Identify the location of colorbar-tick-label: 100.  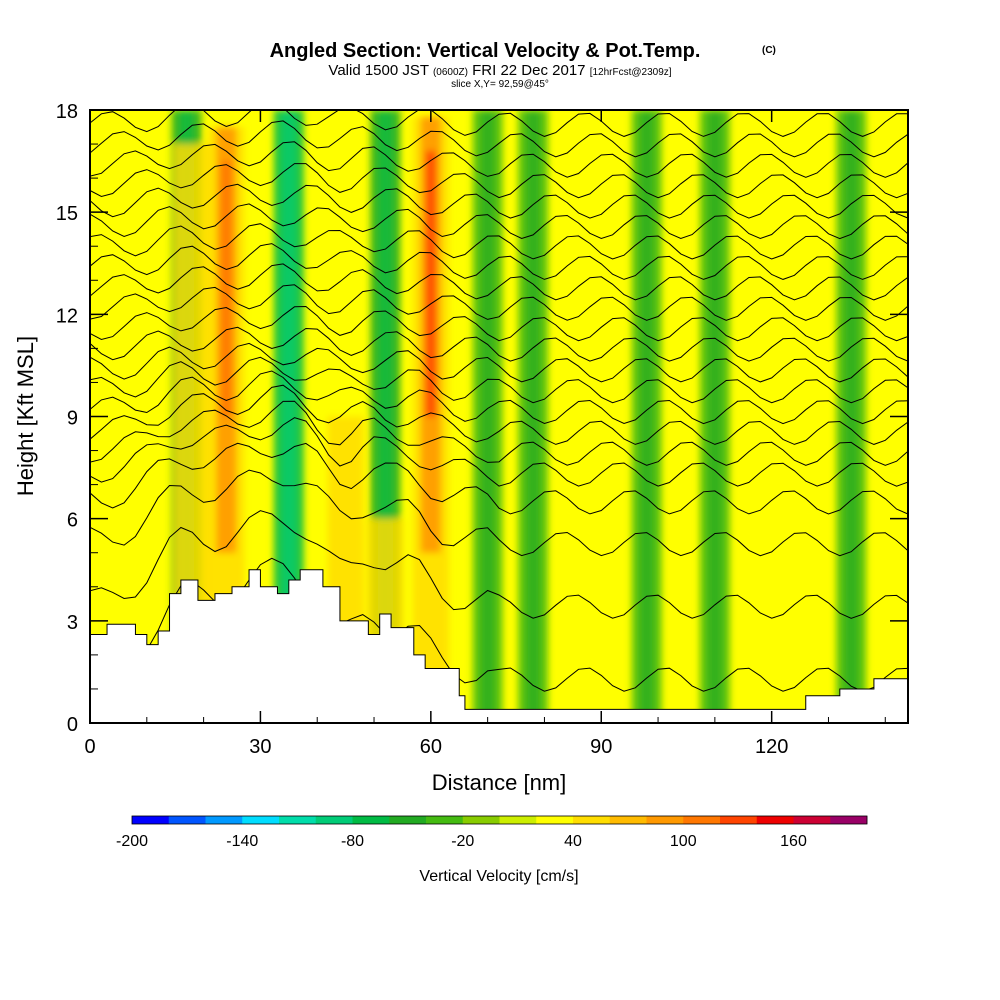
(683, 841).